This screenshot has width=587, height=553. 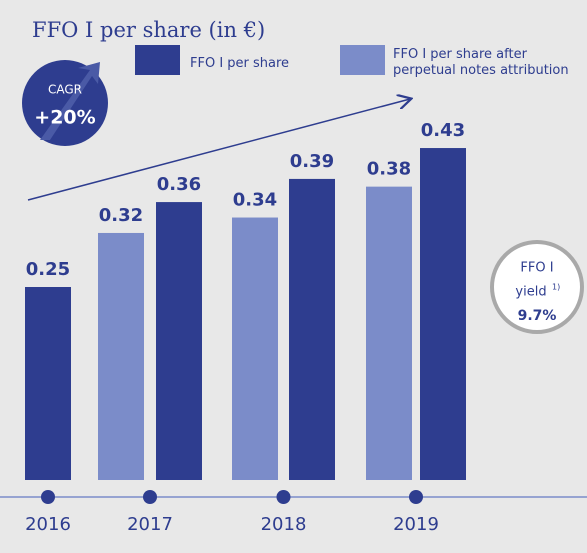 I want to click on x-tick-label: 2018, so click(x=284, y=524).